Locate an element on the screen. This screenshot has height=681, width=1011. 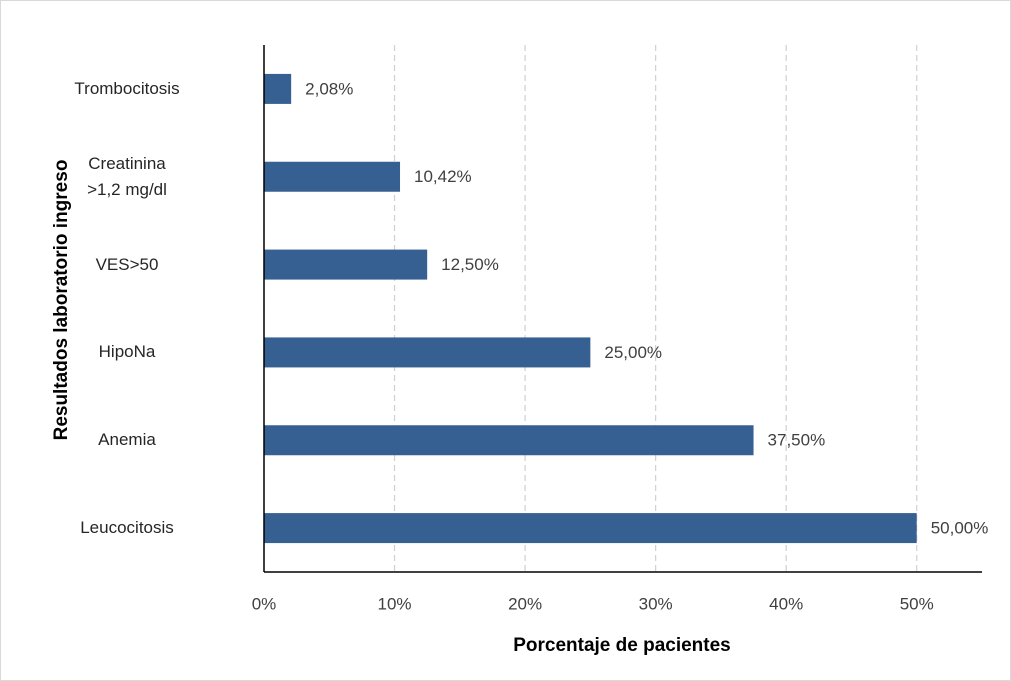
y-tick-label: VES>50 is located at coordinates (127, 264).